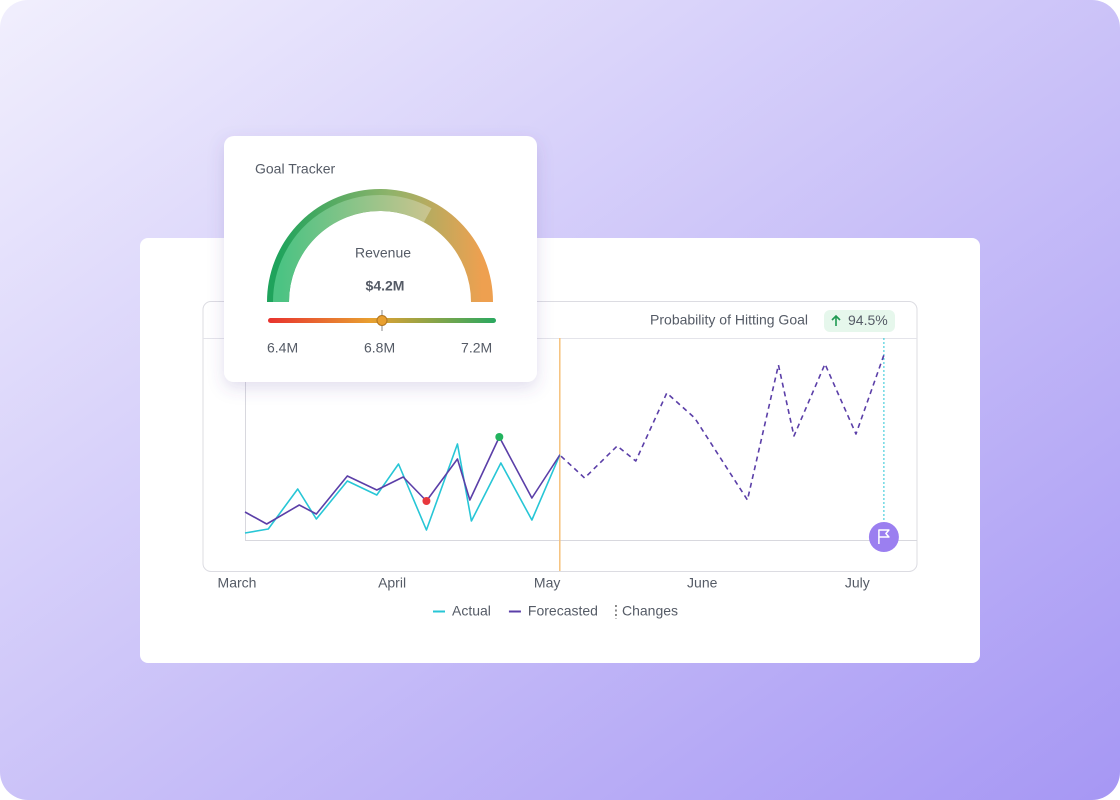 This screenshot has width=1120, height=800. Describe the element at coordinates (237, 583) in the screenshot. I see `x-tick-label: March` at that location.